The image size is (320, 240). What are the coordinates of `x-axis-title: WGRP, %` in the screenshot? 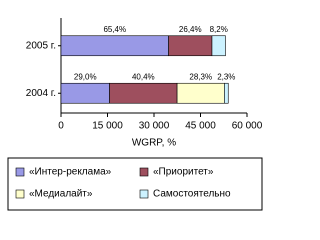 It's located at (154, 143).